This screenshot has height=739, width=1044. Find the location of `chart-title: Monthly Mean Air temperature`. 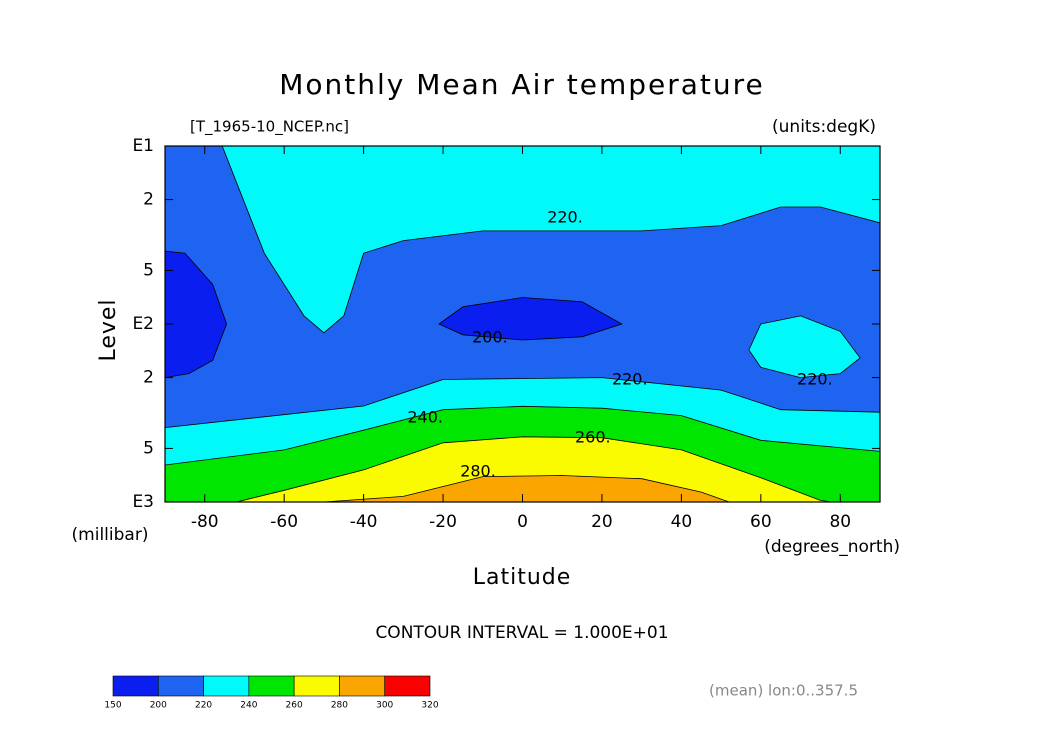

chart-title: Monthly Mean Air temperature is located at coordinates (522, 84).